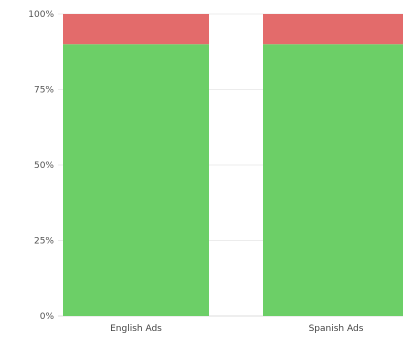 This screenshot has height=338, width=403. Describe the element at coordinates (336, 329) in the screenshot. I see `x-tick-label: Spanish Ads` at that location.